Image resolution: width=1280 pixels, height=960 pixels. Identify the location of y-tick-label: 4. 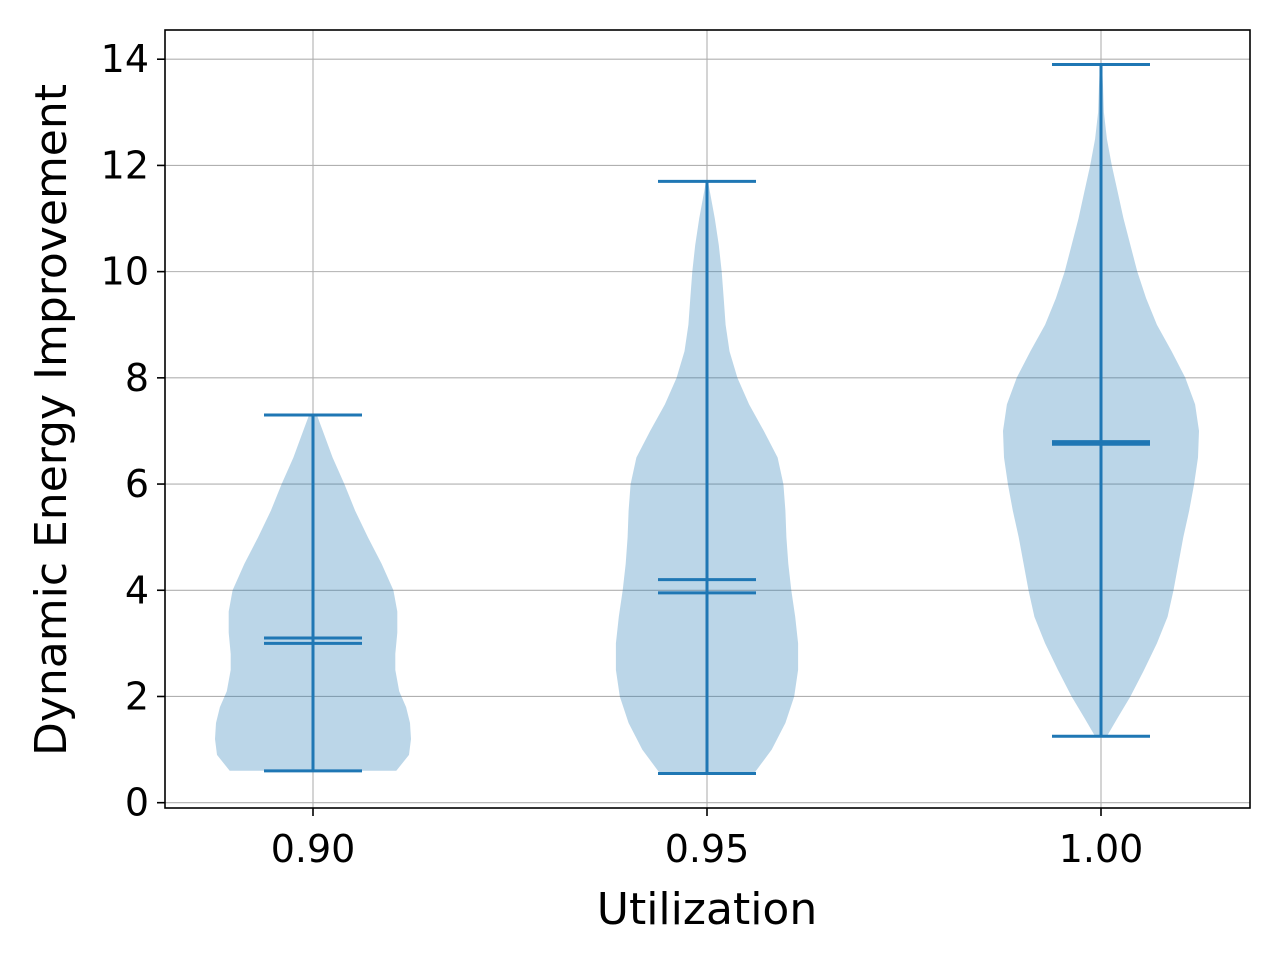
(137, 590).